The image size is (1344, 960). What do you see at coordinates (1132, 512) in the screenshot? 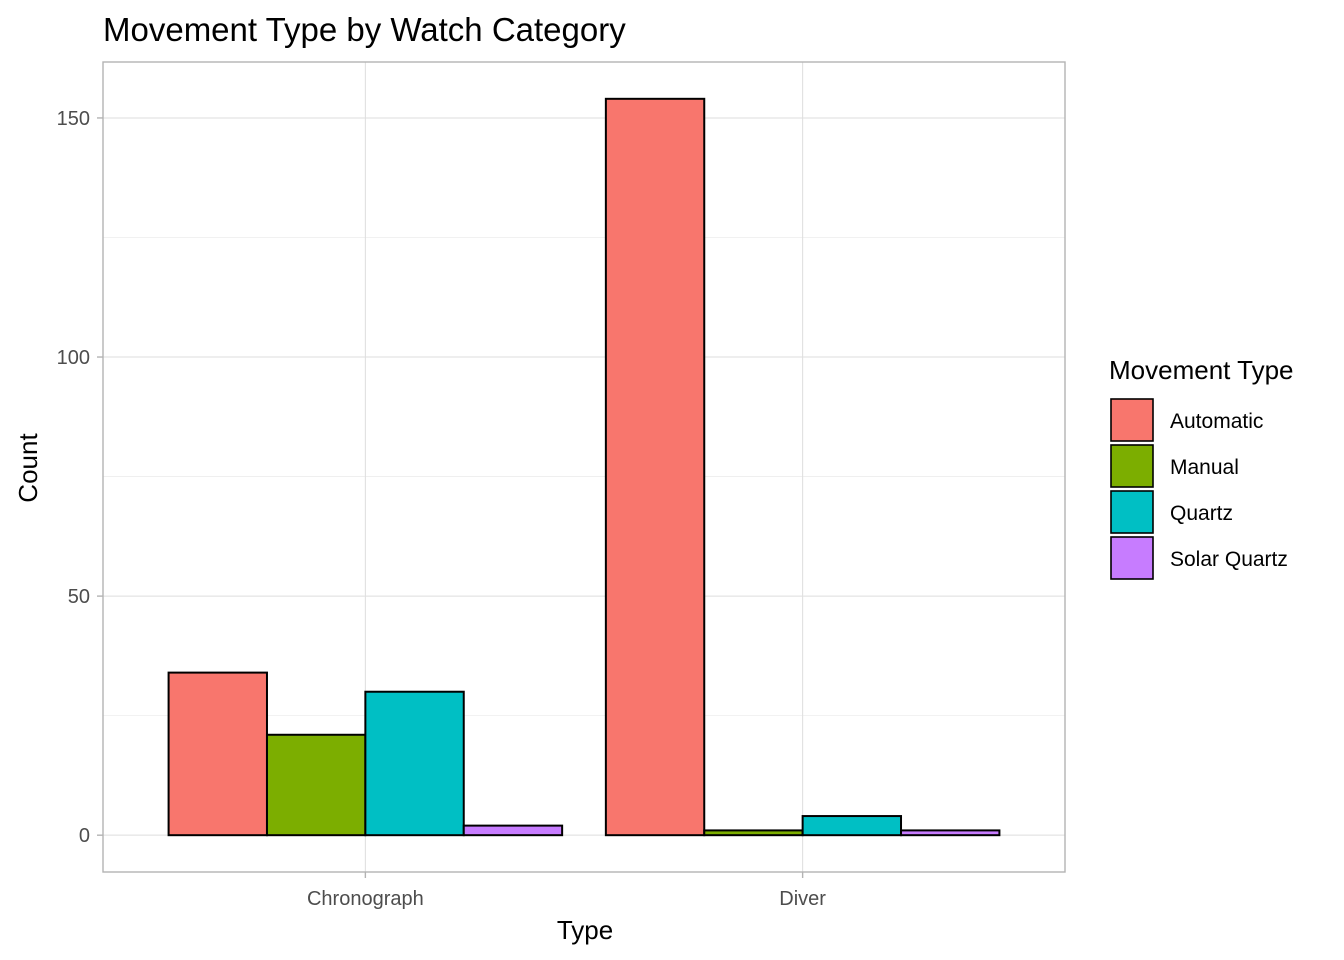
I see `legend-key-quartz` at bounding box center [1132, 512].